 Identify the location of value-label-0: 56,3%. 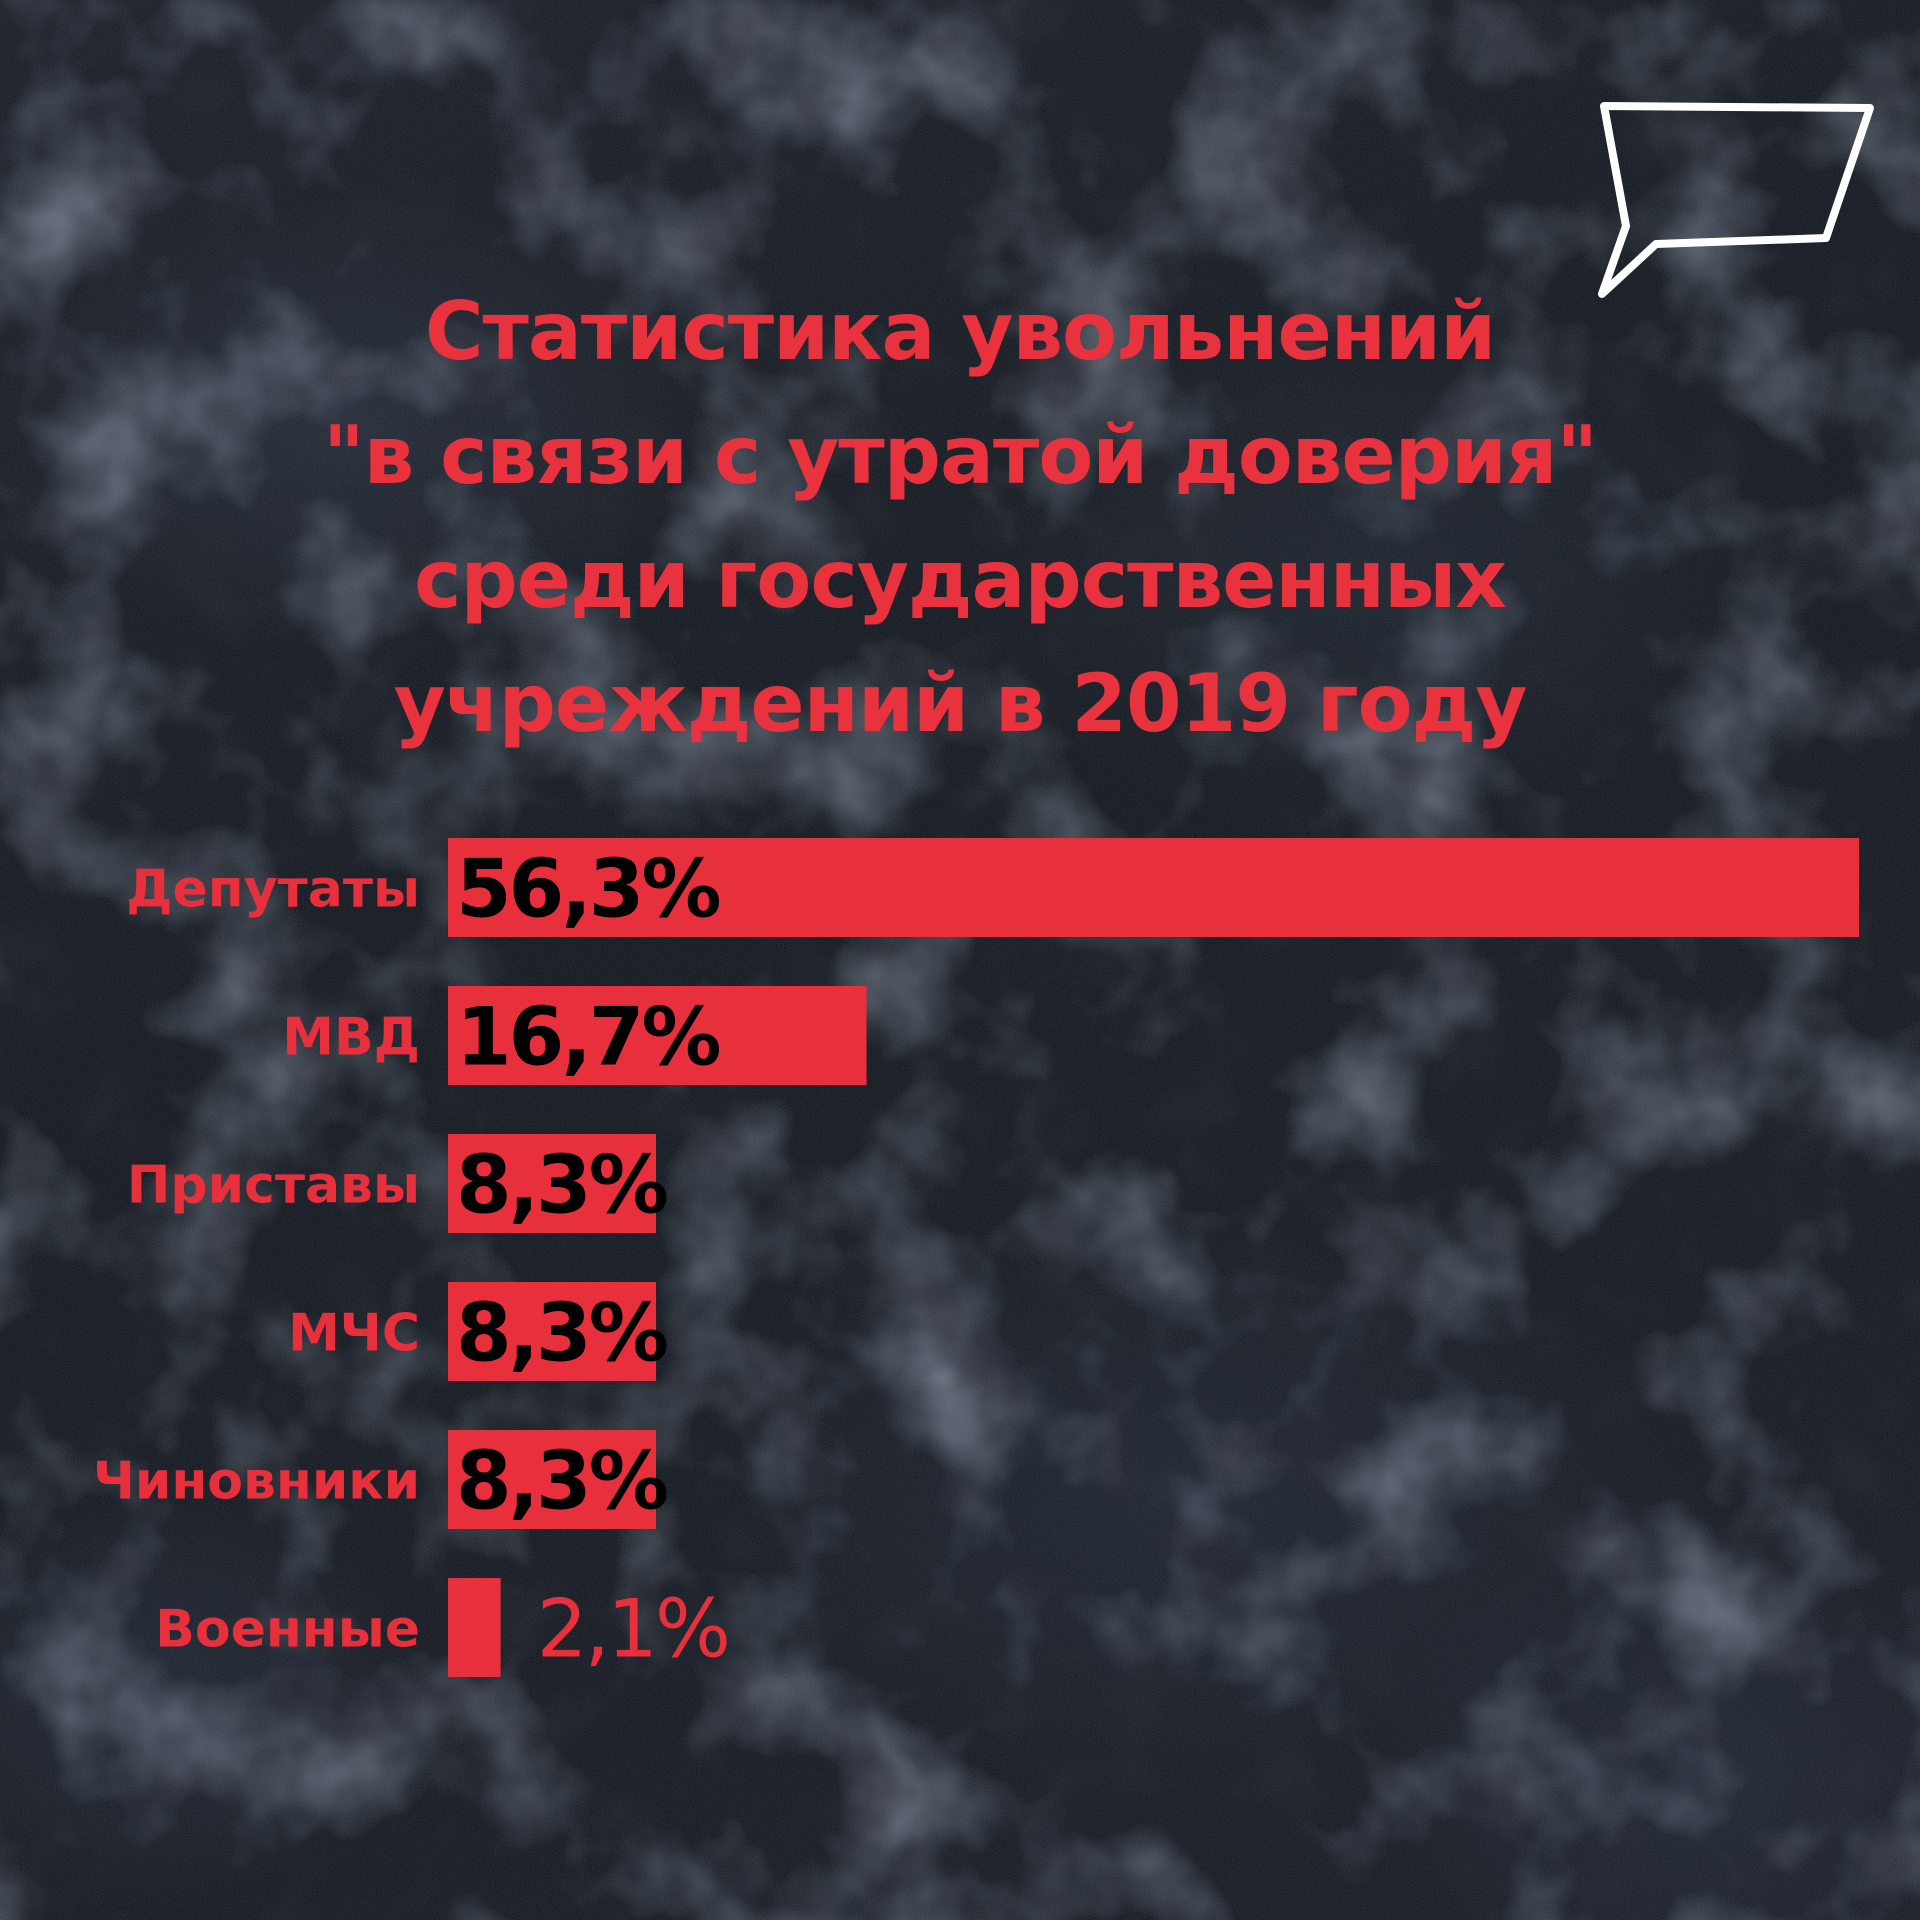
(587, 889).